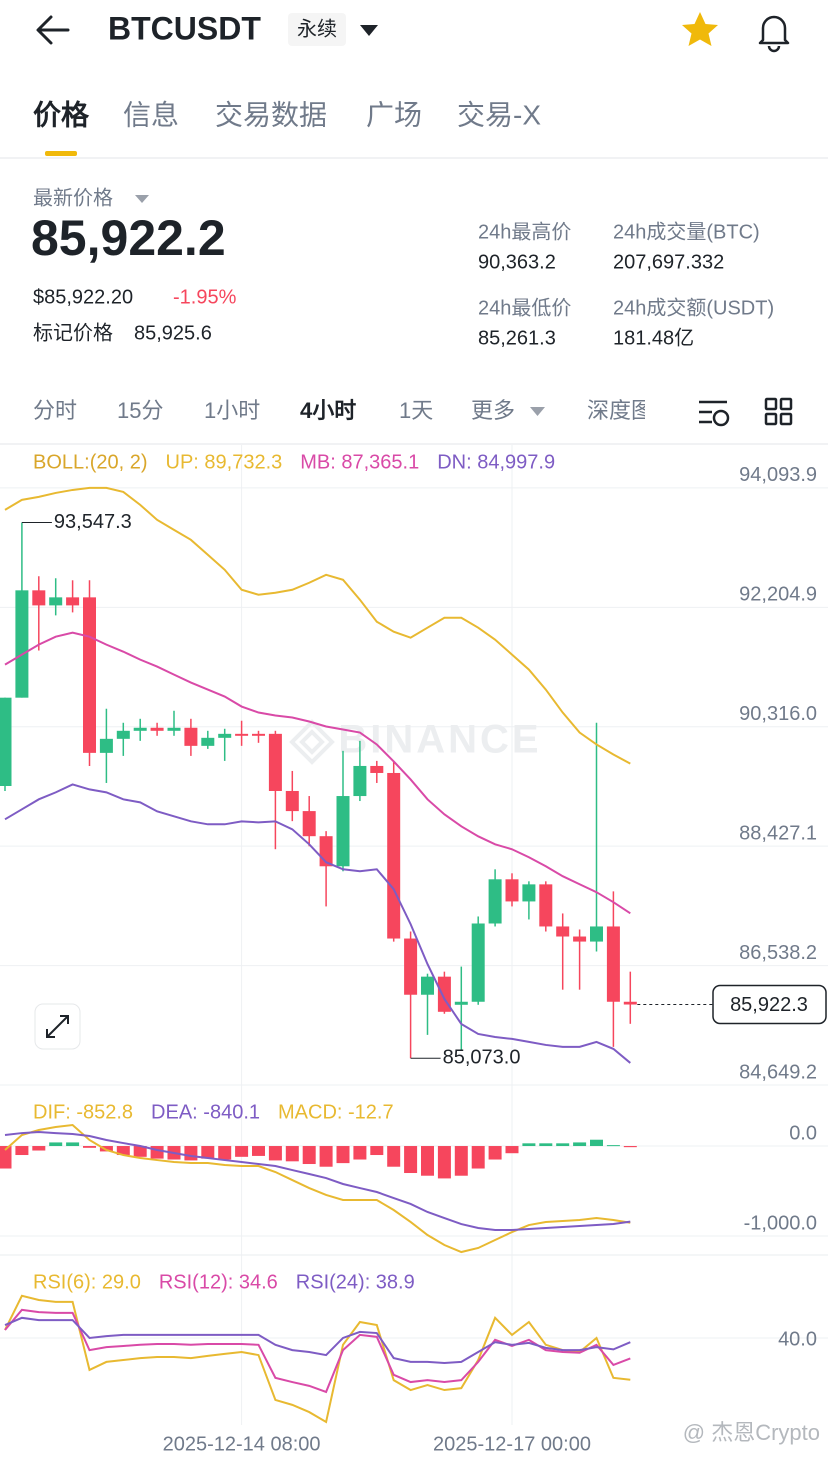  What do you see at coordinates (83, 297) in the screenshot?
I see `usd-price: $85,922.20` at bounding box center [83, 297].